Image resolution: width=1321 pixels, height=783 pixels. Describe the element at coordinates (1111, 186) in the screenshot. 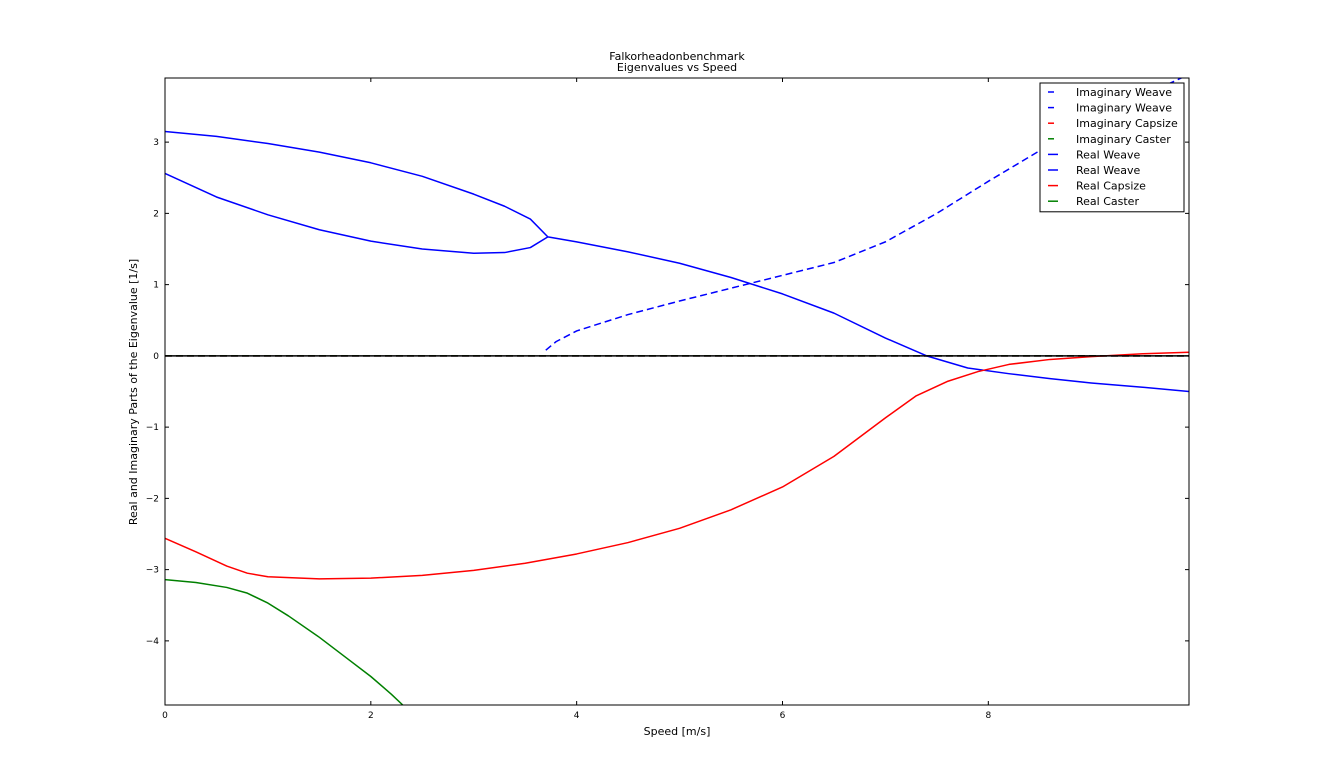

I see `legend-entry: Real Capsize` at that location.